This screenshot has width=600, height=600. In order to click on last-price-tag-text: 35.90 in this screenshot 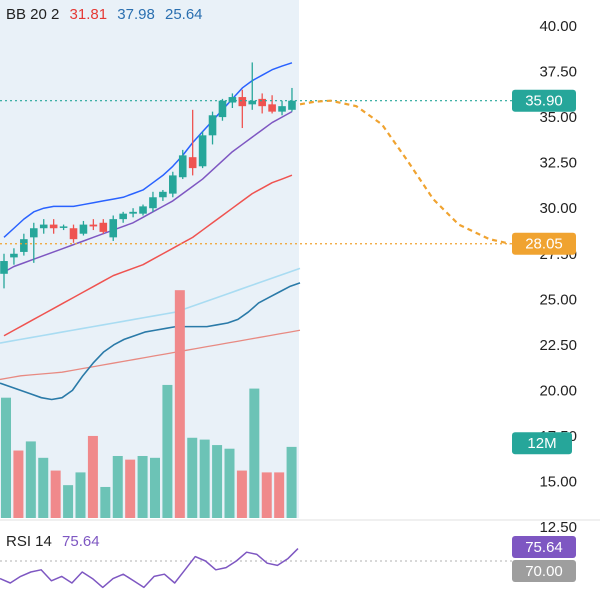, I will do `click(544, 101)`.